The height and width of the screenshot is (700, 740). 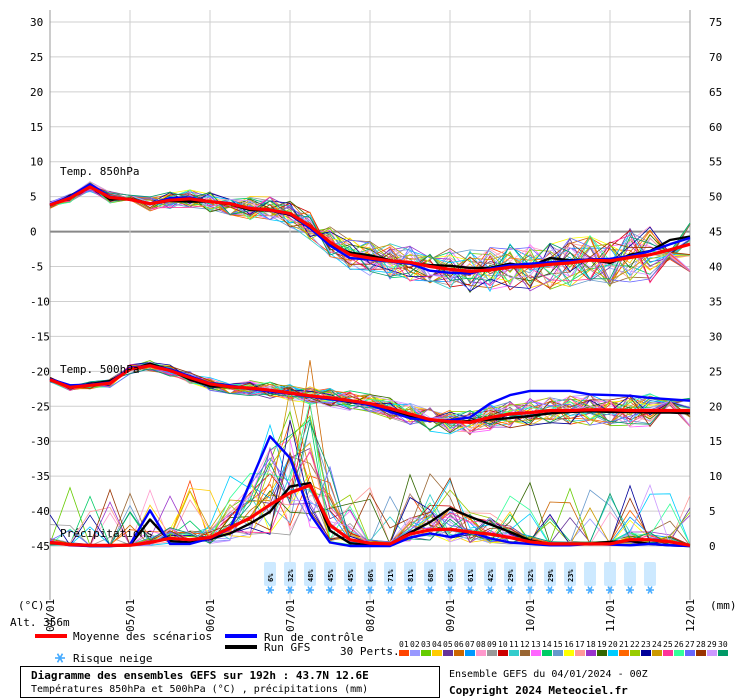 I want to click on snow-risk-percent: 29%, so click(x=551, y=575).